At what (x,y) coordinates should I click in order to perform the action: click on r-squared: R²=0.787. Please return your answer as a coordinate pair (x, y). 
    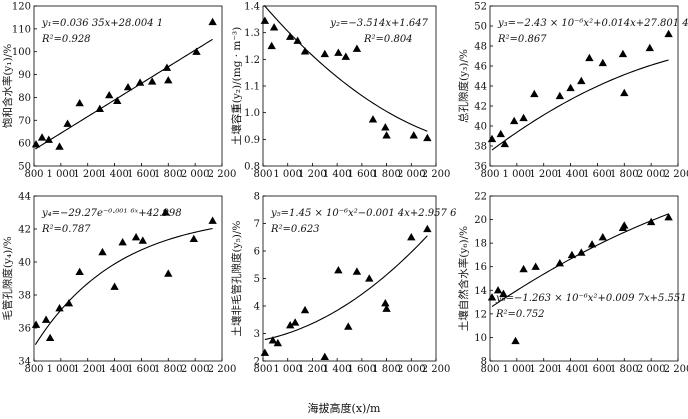
    Looking at the image, I should click on (66, 229).